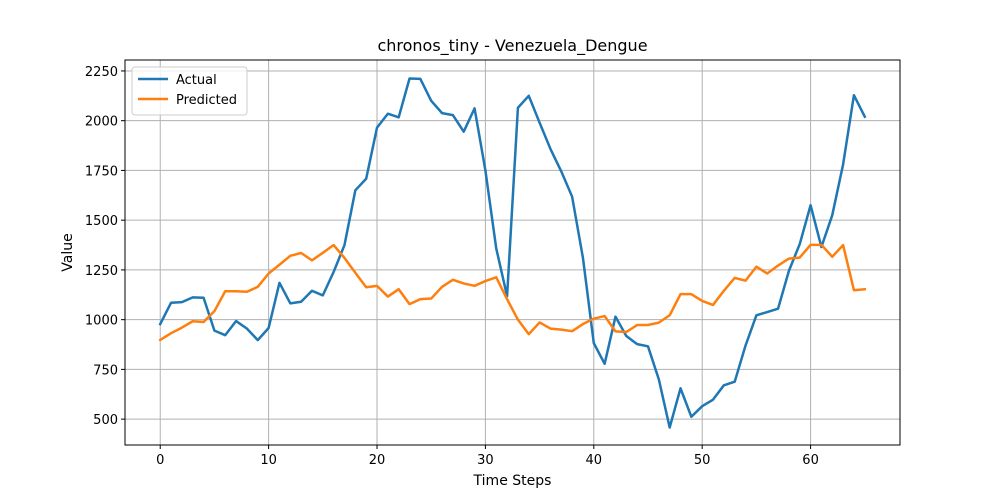 The width and height of the screenshot is (1000, 500). What do you see at coordinates (512, 46) in the screenshot?
I see `chart-title: chronos_tiny - Venezuela_Dengue` at bounding box center [512, 46].